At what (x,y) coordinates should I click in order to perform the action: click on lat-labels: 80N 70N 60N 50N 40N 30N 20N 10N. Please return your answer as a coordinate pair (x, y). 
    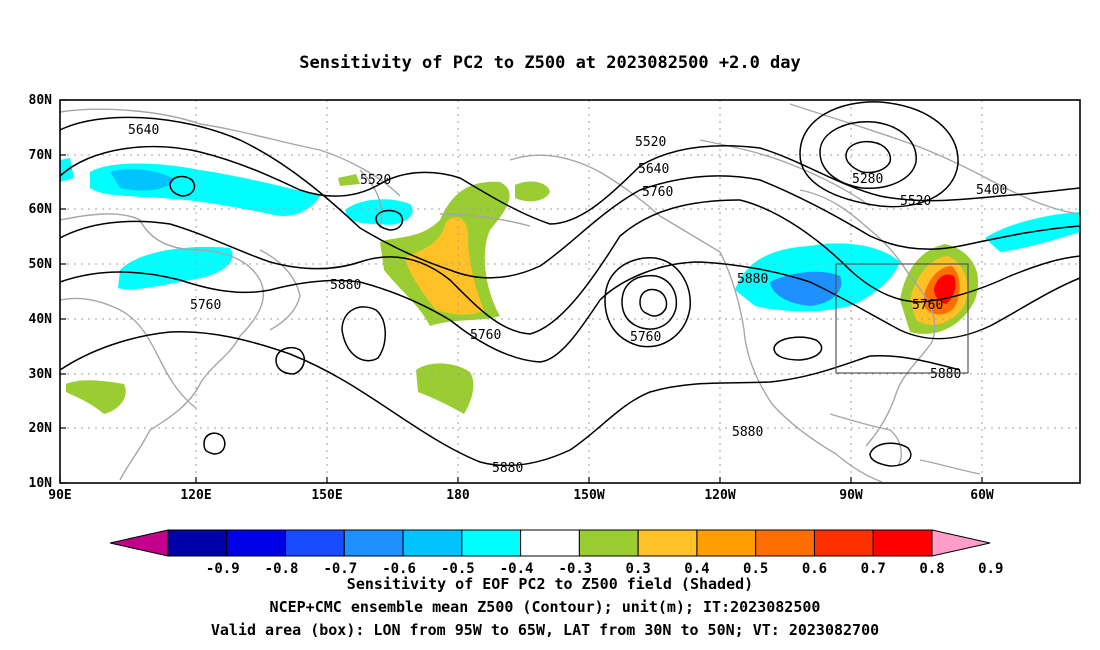
    Looking at the image, I should click on (41, 292).